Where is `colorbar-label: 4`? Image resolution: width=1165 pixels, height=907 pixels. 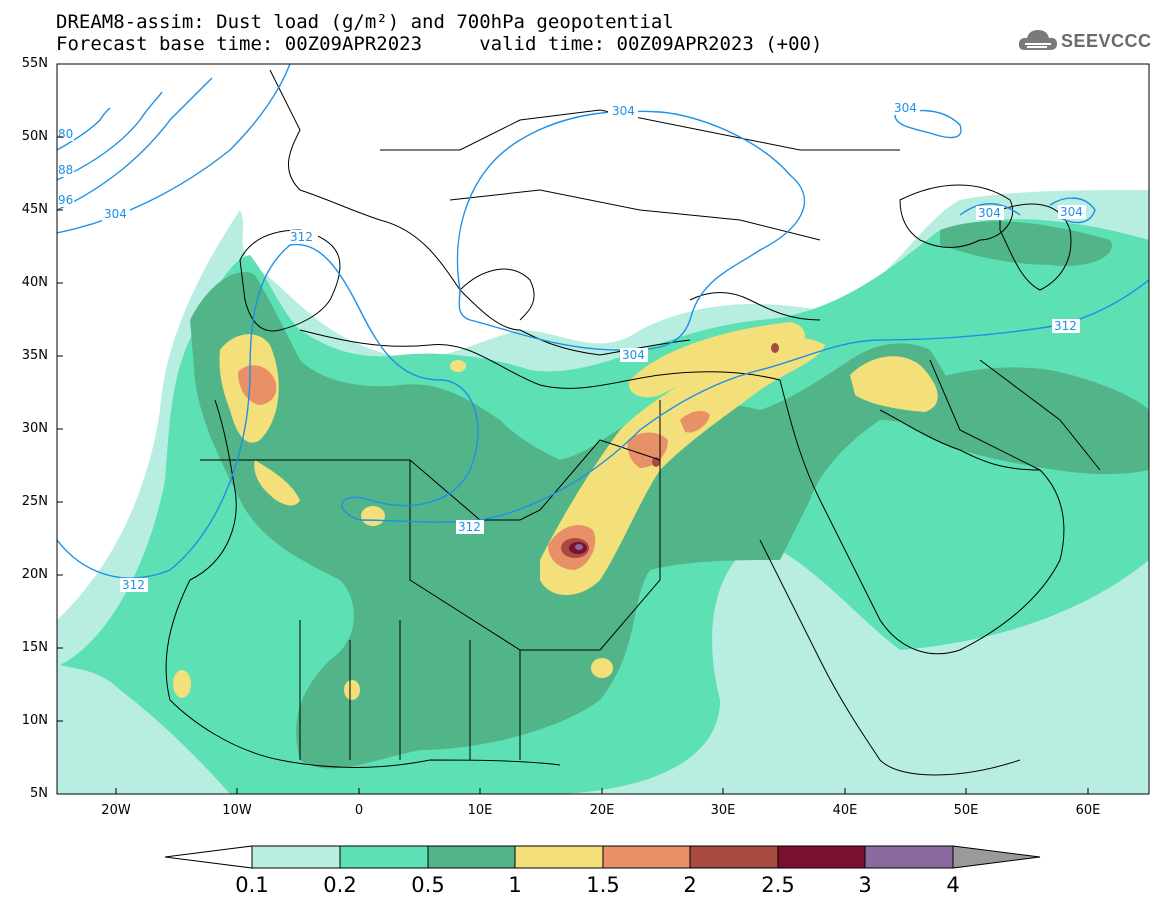 colorbar-label: 4 is located at coordinates (953, 885).